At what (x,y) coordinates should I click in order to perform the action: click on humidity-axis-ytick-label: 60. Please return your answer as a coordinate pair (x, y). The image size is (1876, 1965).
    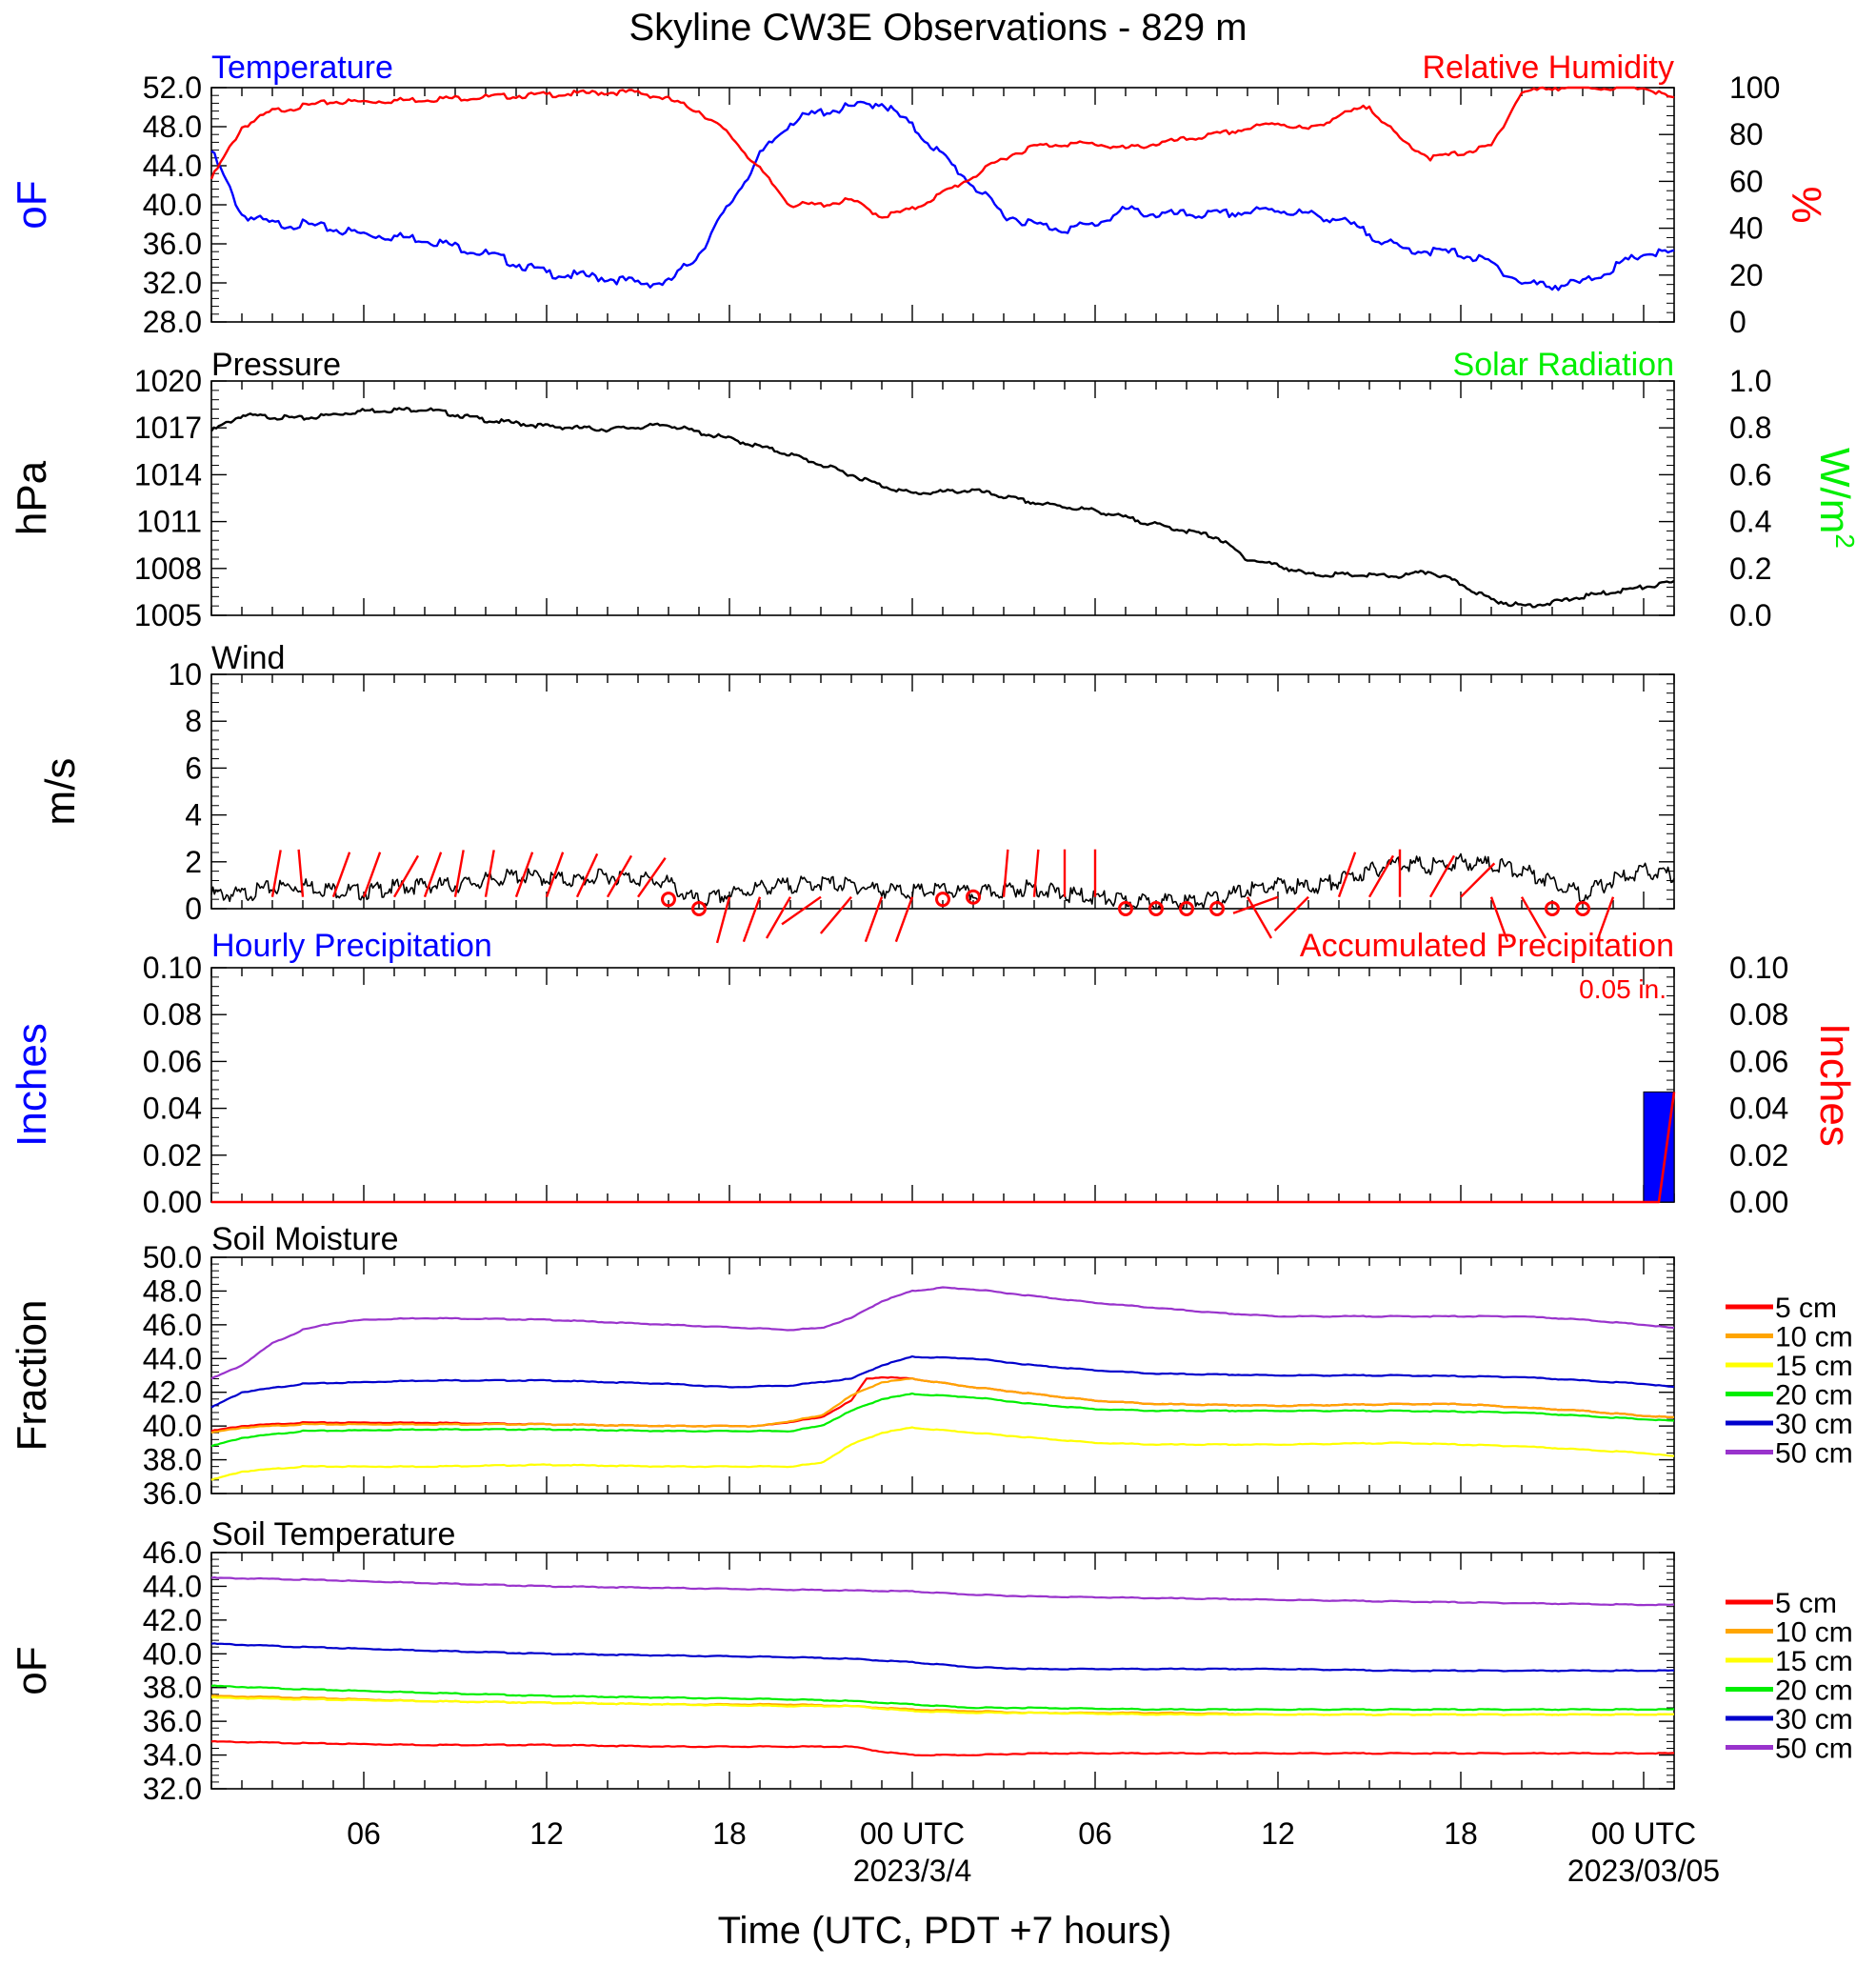
    Looking at the image, I should click on (1746, 181).